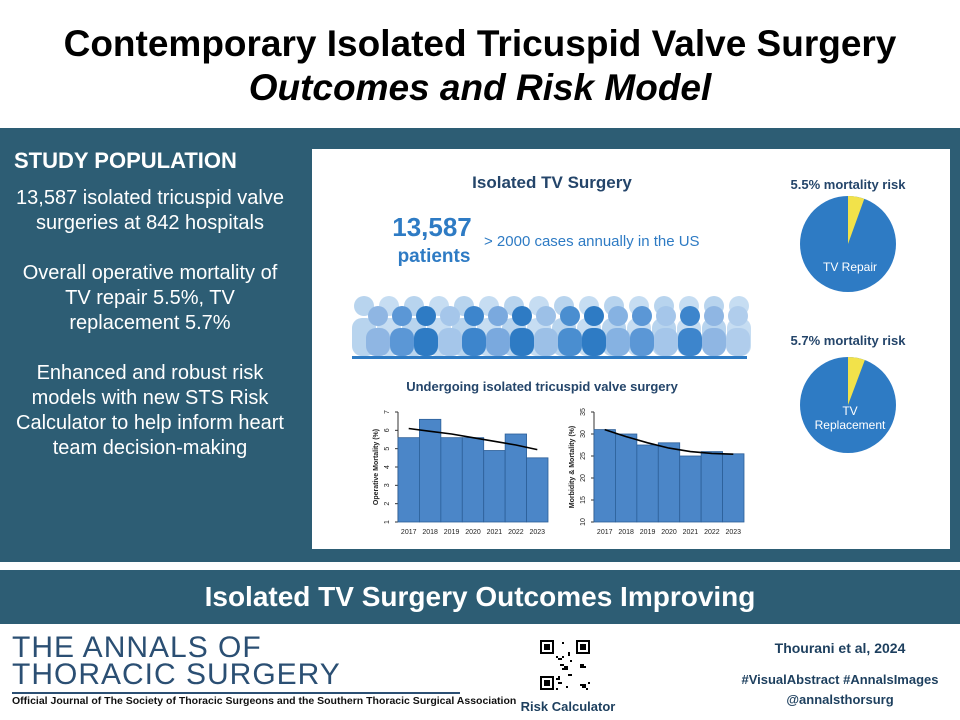 The width and height of the screenshot is (960, 720). Describe the element at coordinates (583, 434) in the screenshot. I see `y-tick-label: 30` at that location.